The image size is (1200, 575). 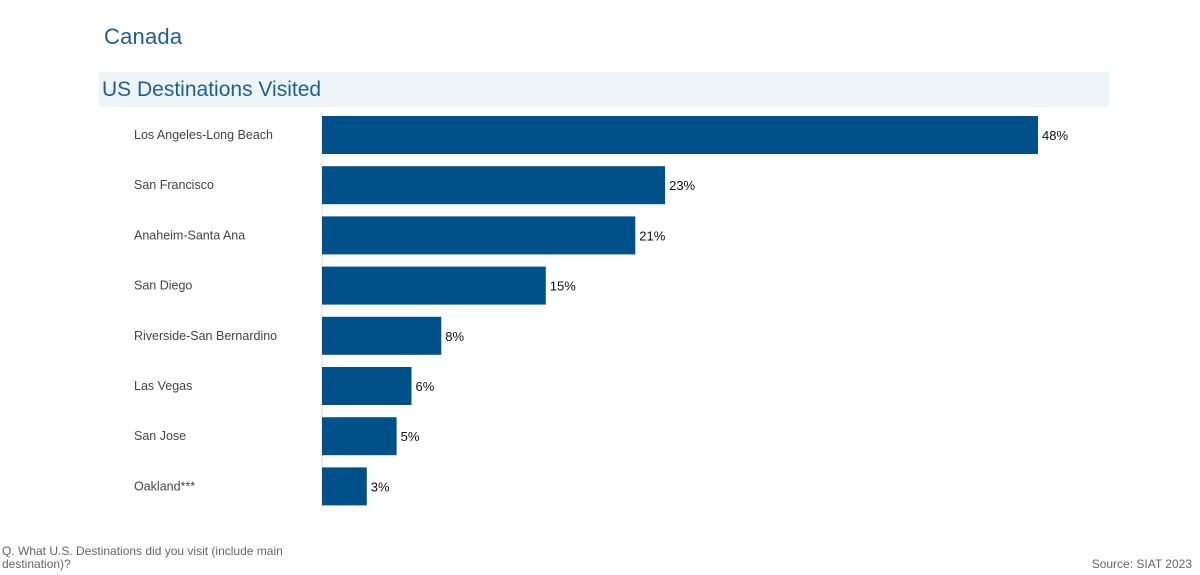 I want to click on category-label: San Diego, so click(x=163, y=286).